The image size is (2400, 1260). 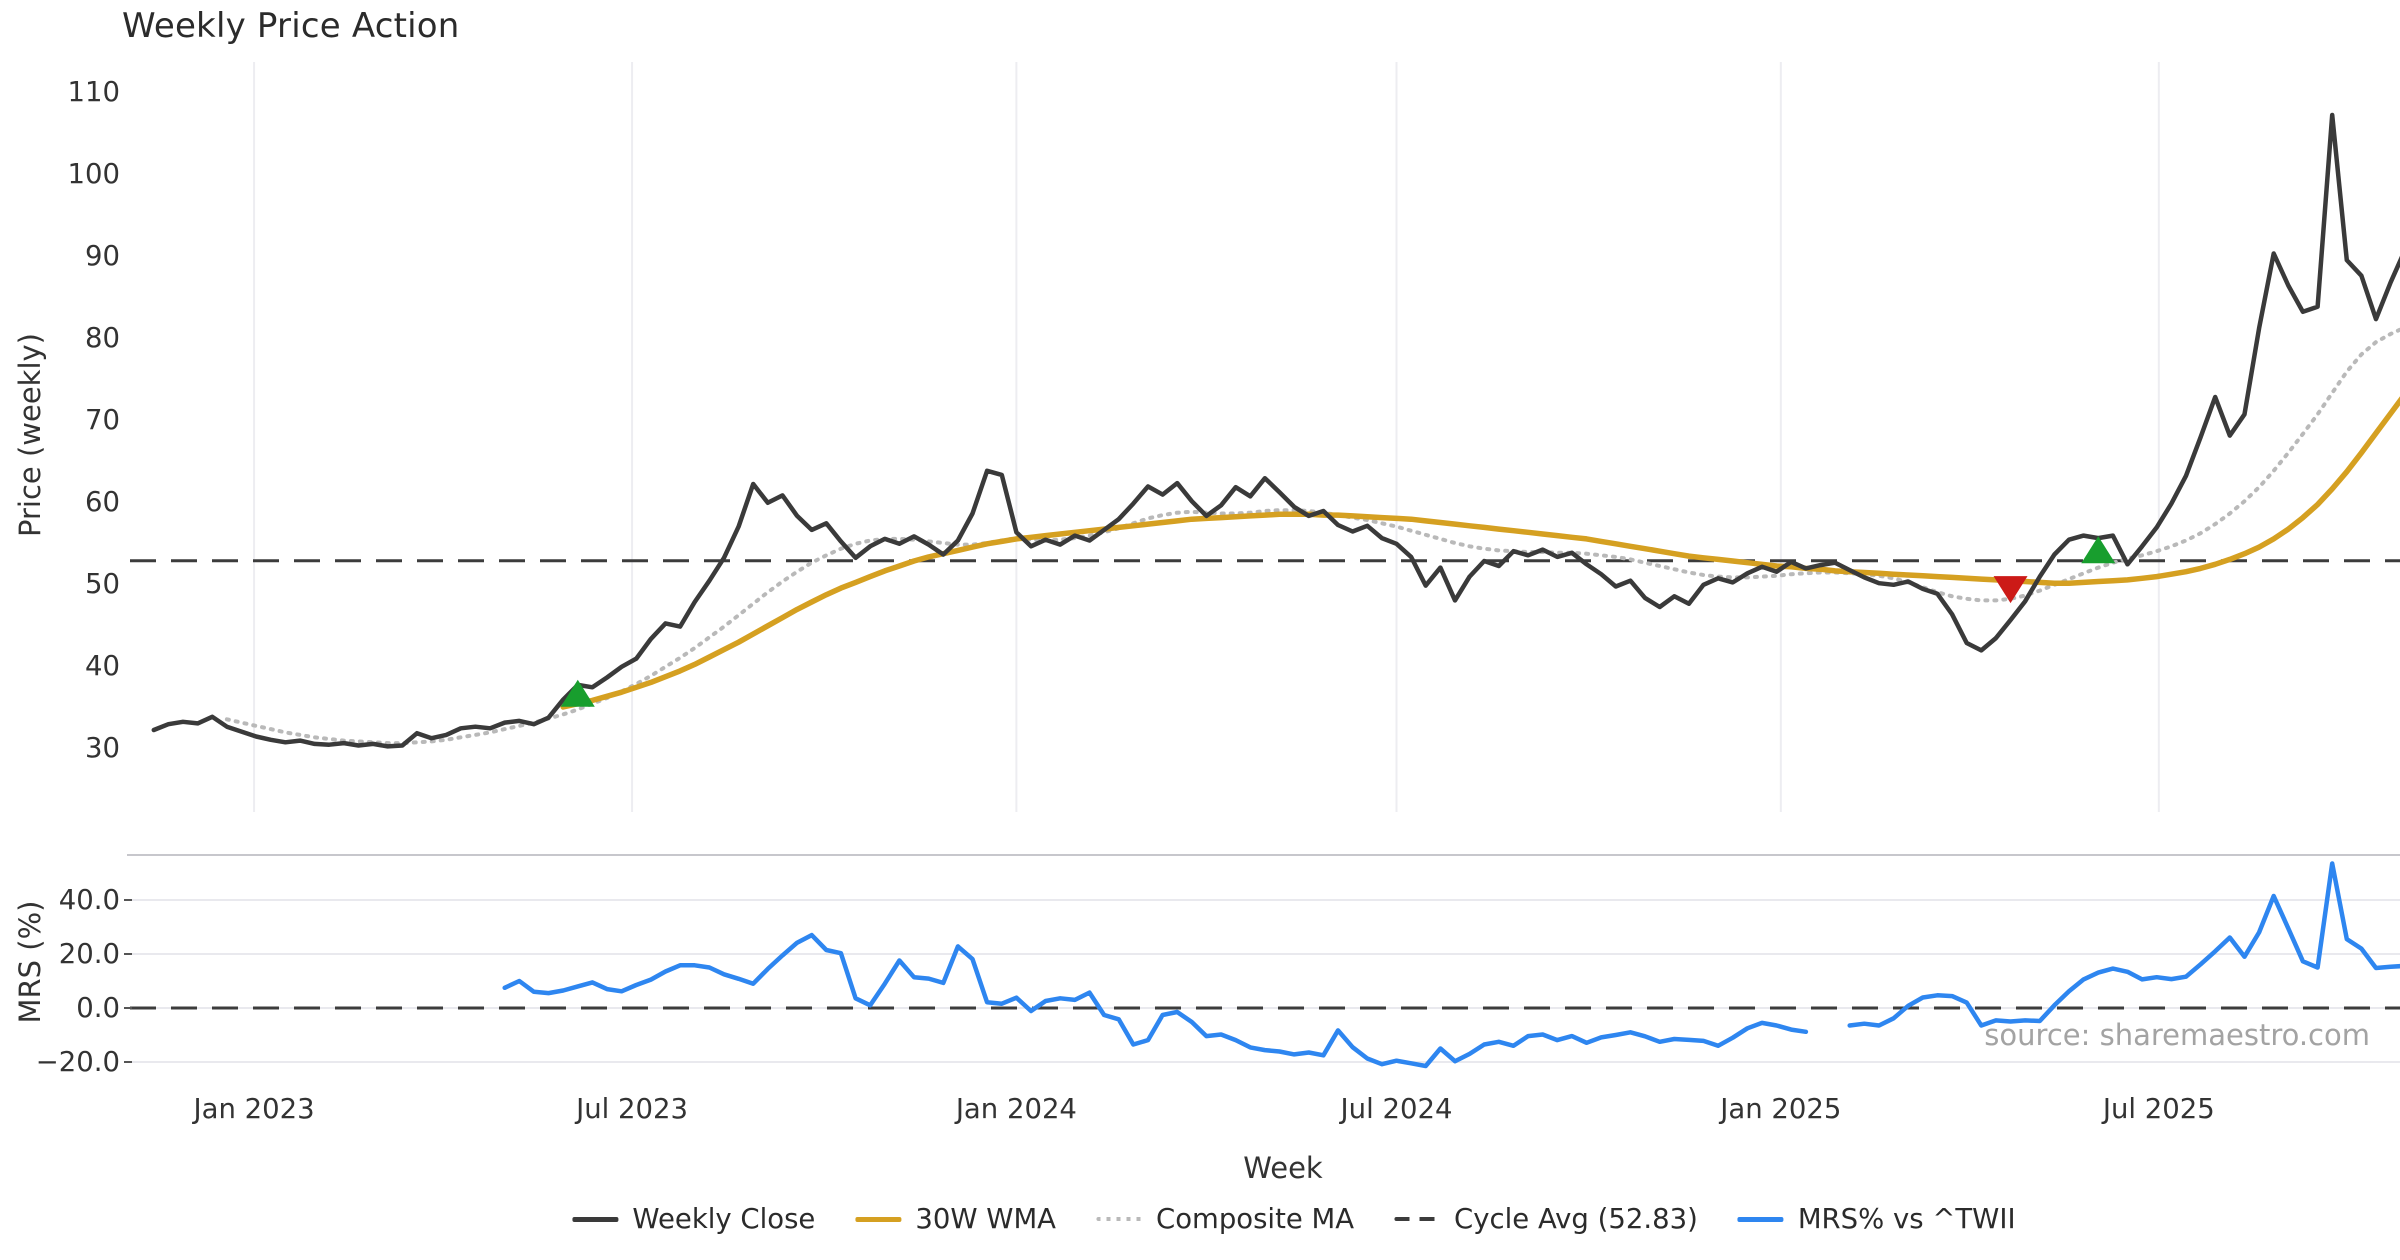 What do you see at coordinates (102, 338) in the screenshot?
I see `svg-text: 80` at bounding box center [102, 338].